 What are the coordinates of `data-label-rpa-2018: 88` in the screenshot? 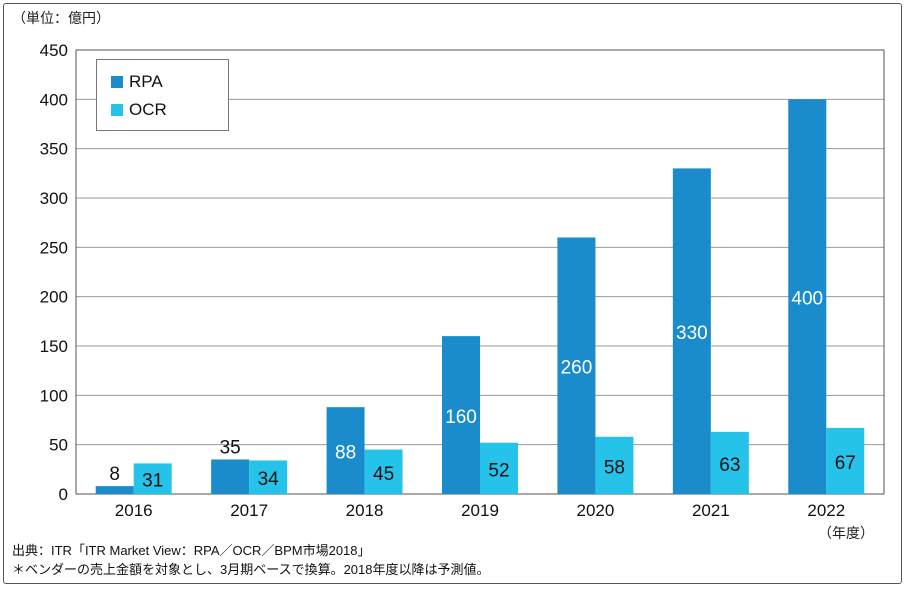 It's located at (345, 453).